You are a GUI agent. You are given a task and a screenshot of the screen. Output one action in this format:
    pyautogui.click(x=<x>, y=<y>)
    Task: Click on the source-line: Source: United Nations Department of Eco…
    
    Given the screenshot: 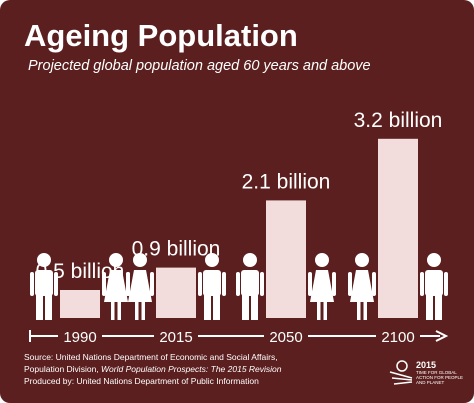 What is the action you would take?
    pyautogui.click(x=151, y=357)
    